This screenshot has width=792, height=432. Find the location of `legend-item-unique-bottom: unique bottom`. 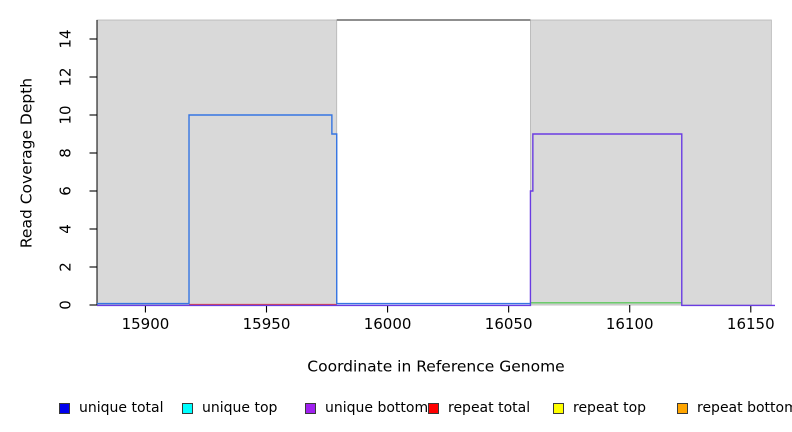

legend-item-unique-bottom: unique bottom is located at coordinates (366, 408).